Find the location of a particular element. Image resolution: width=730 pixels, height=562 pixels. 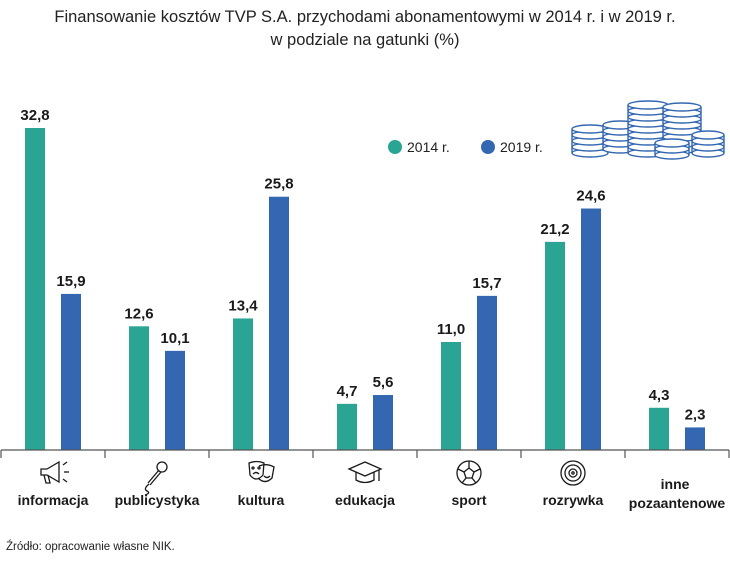

bar-edukacja-2019 is located at coordinates (383, 422).